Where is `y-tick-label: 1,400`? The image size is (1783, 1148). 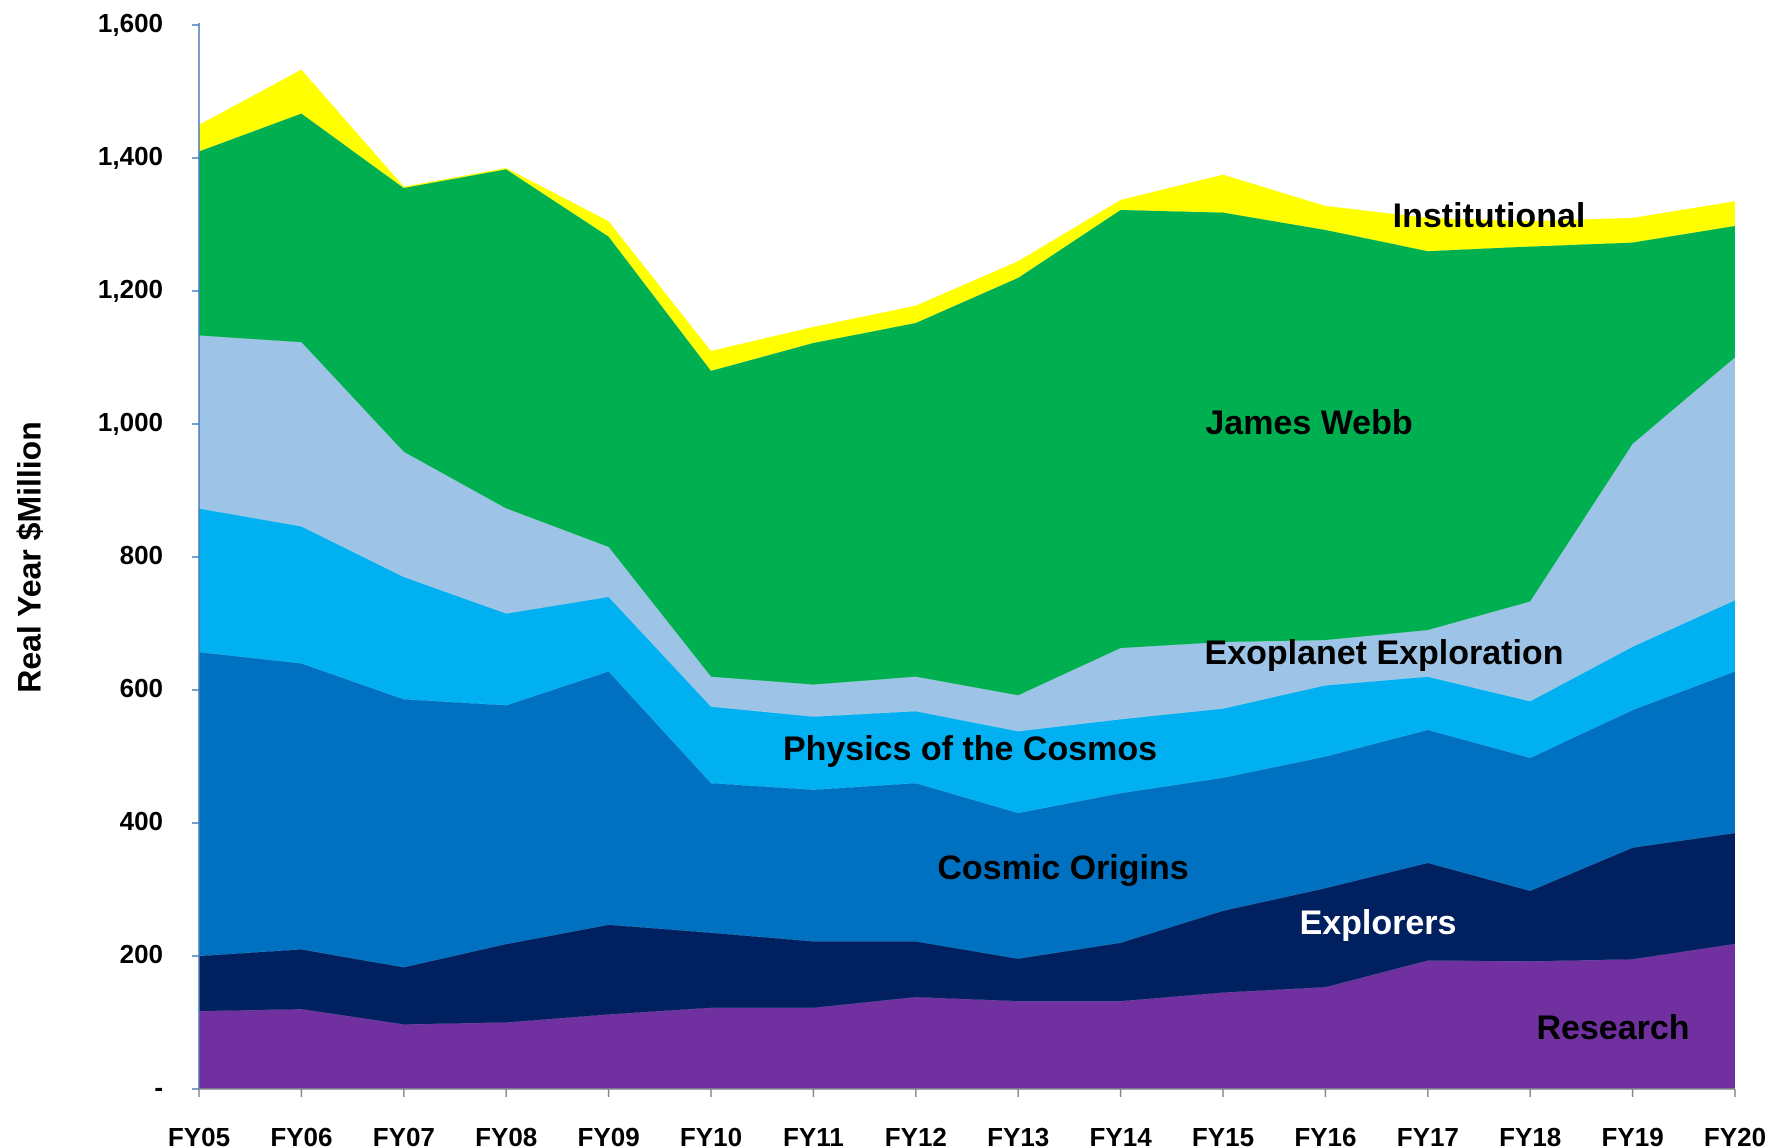 y-tick-label: 1,400 is located at coordinates (130, 156).